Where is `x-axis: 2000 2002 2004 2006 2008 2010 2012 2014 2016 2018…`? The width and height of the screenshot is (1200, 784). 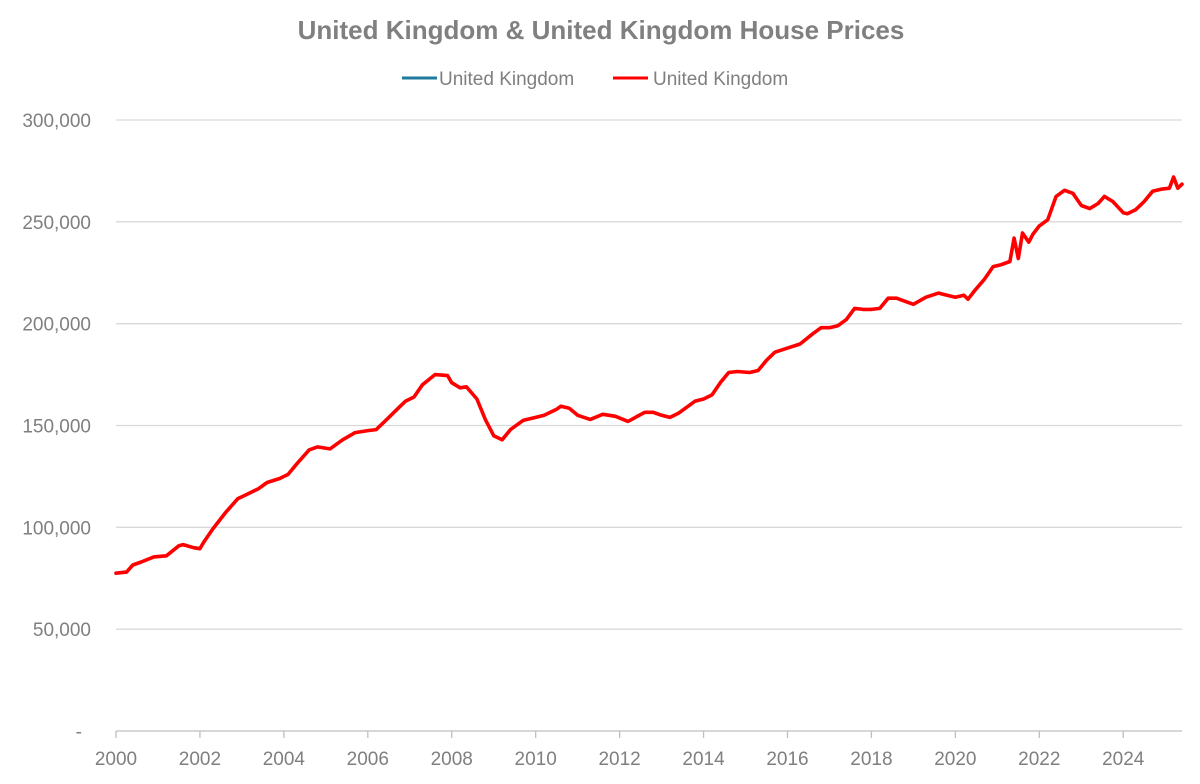
x-axis: 2000 2002 2004 2006 2008 2010 2012 2014 2016 2018… is located at coordinates (638, 750).